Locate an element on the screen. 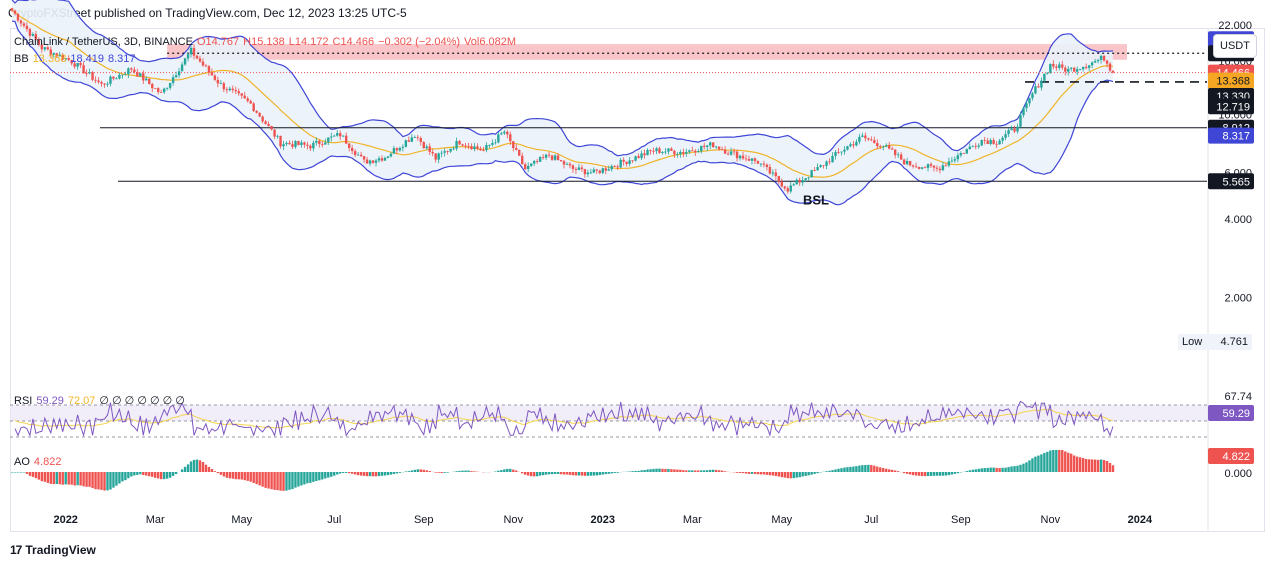 This screenshot has height=568, width=1273. x-tick-label: Sep is located at coordinates (424, 520).